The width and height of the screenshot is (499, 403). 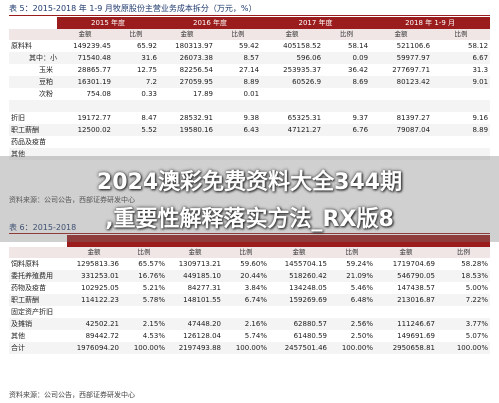 I want to click on table5-cell: 27059.95, so click(x=187, y=82).